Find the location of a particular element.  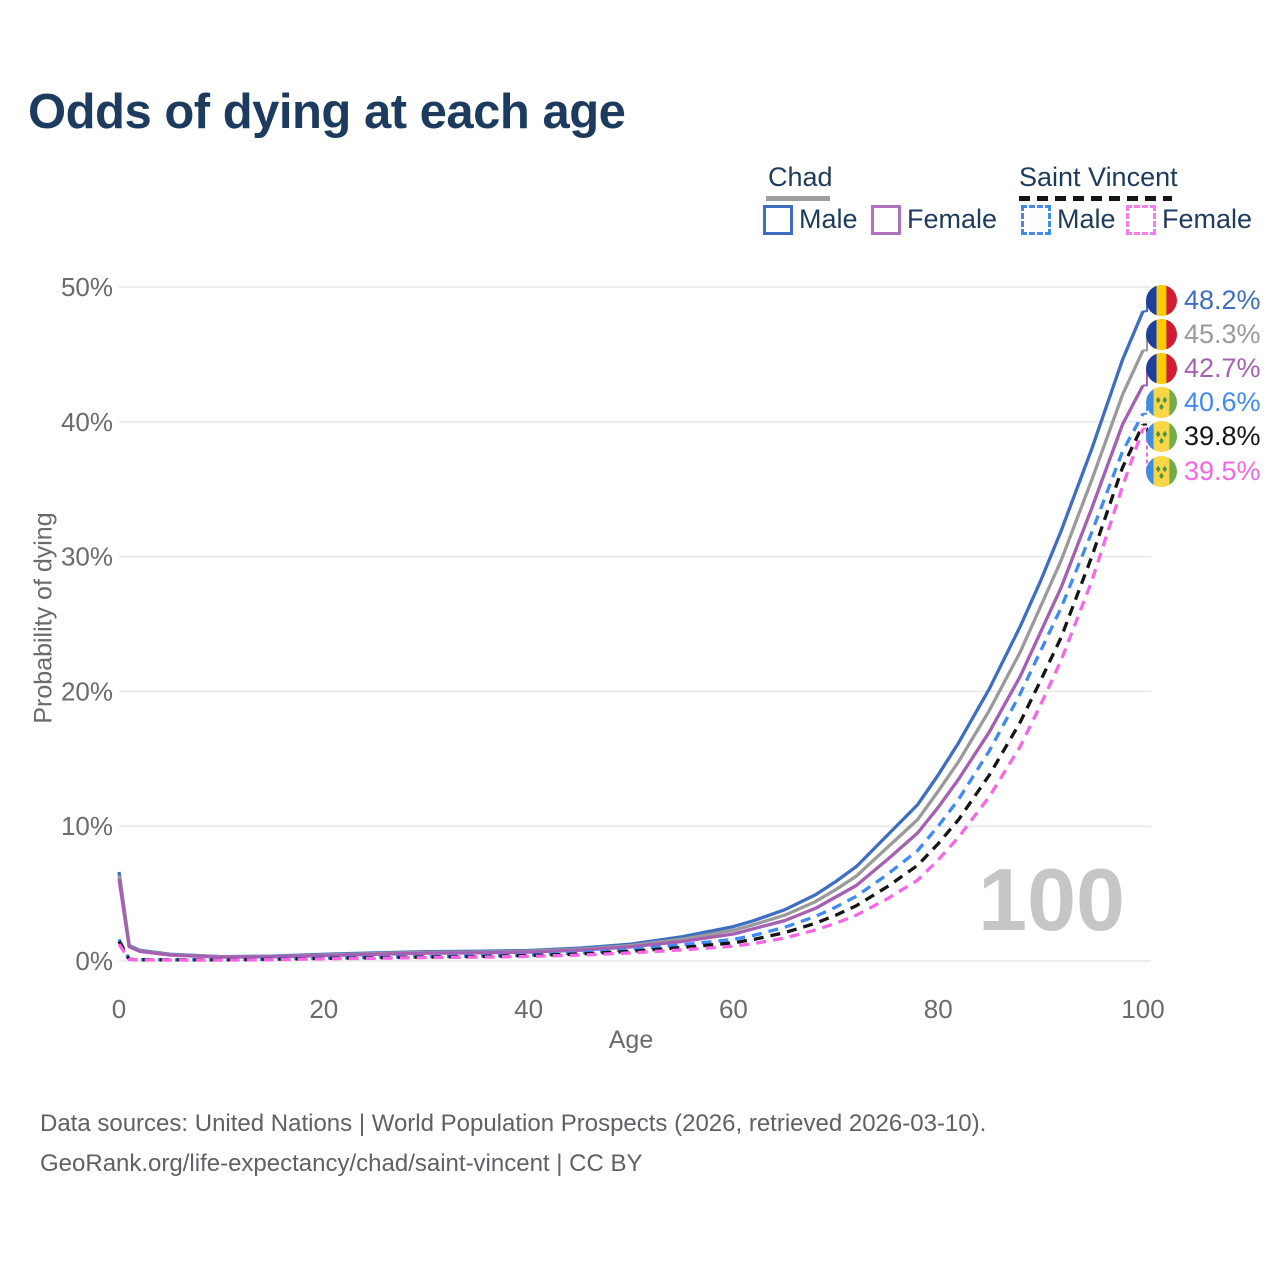

end-label-saint-vincent: 39.8% is located at coordinates (1203, 437).